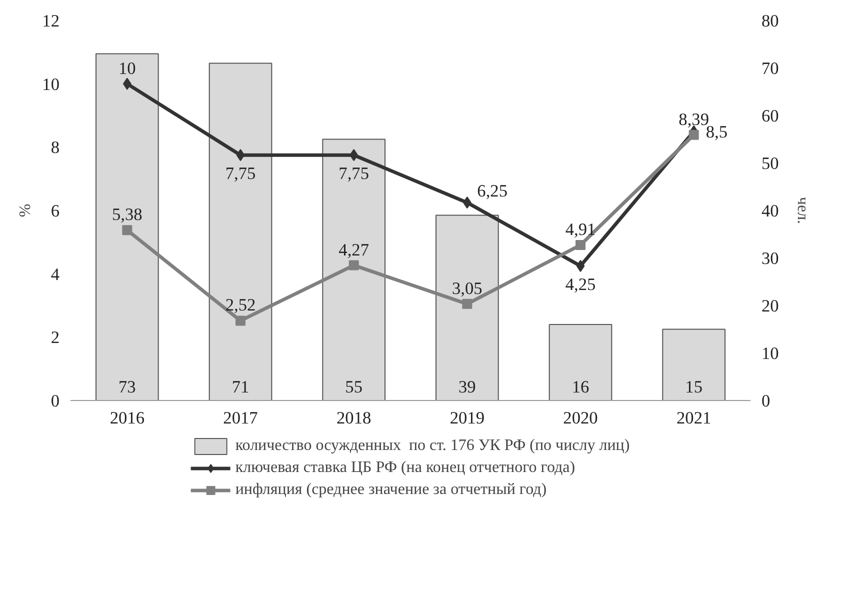  Describe the element at coordinates (770, 306) in the screenshot. I see `y2-tick-label: 20` at that location.